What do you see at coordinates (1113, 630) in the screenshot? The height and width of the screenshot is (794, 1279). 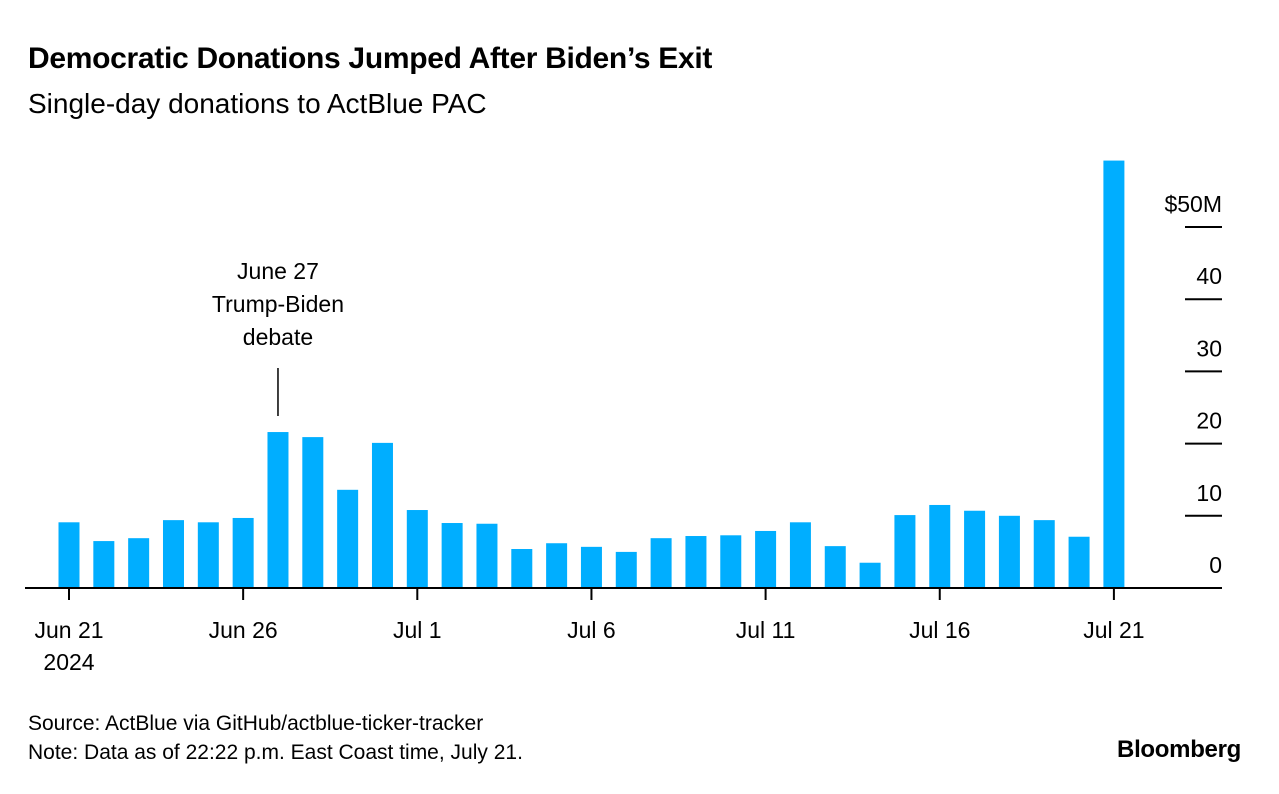 I see `x-tick-label: Jul 21` at bounding box center [1113, 630].